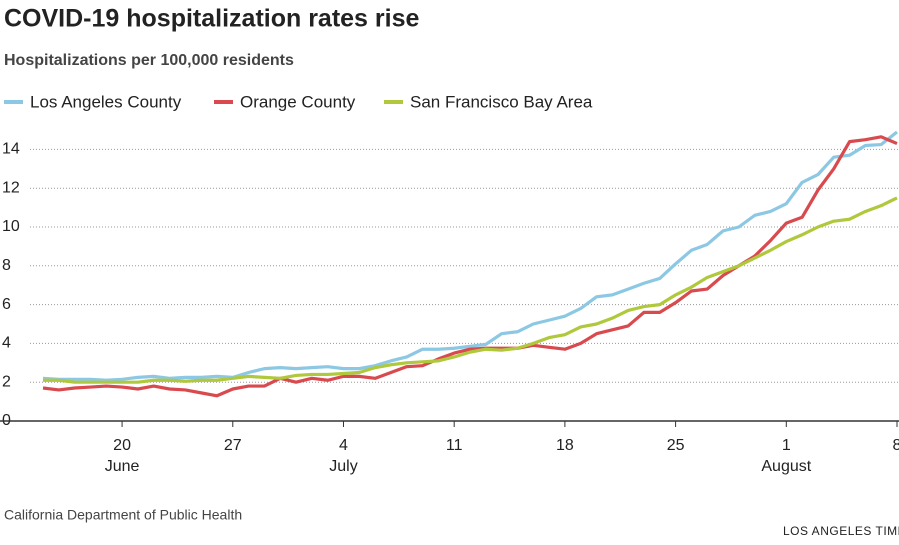  Describe the element at coordinates (343, 445) in the screenshot. I see `x-tick-label: 4` at that location.